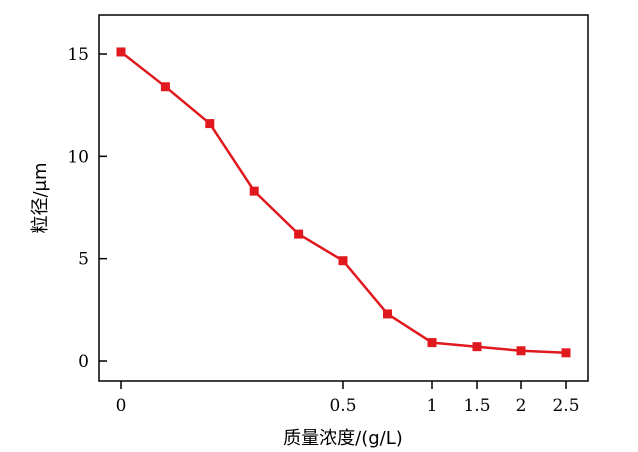  I want to click on y-tick-label-2: 10, so click(78, 157).